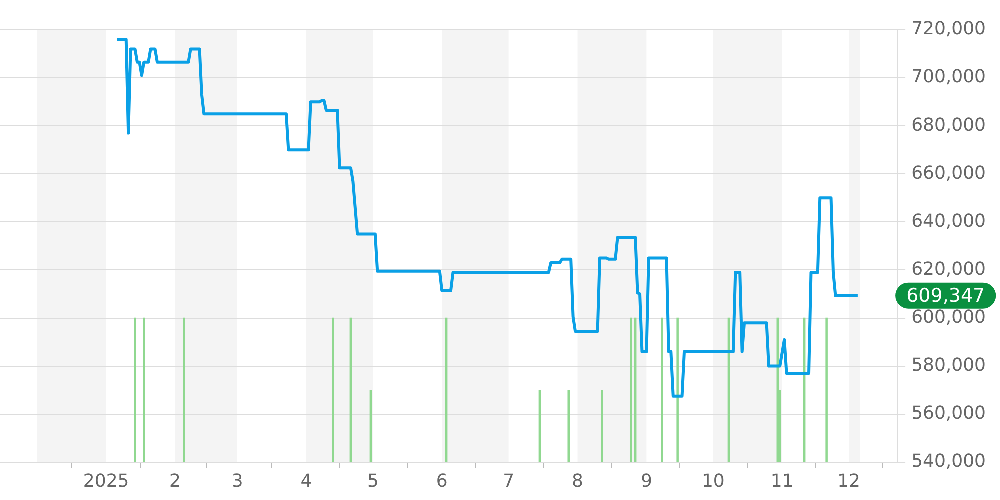 This screenshot has width=1000, height=500. Describe the element at coordinates (949, 317) in the screenshot. I see `y-tick-label: 600,000` at that location.